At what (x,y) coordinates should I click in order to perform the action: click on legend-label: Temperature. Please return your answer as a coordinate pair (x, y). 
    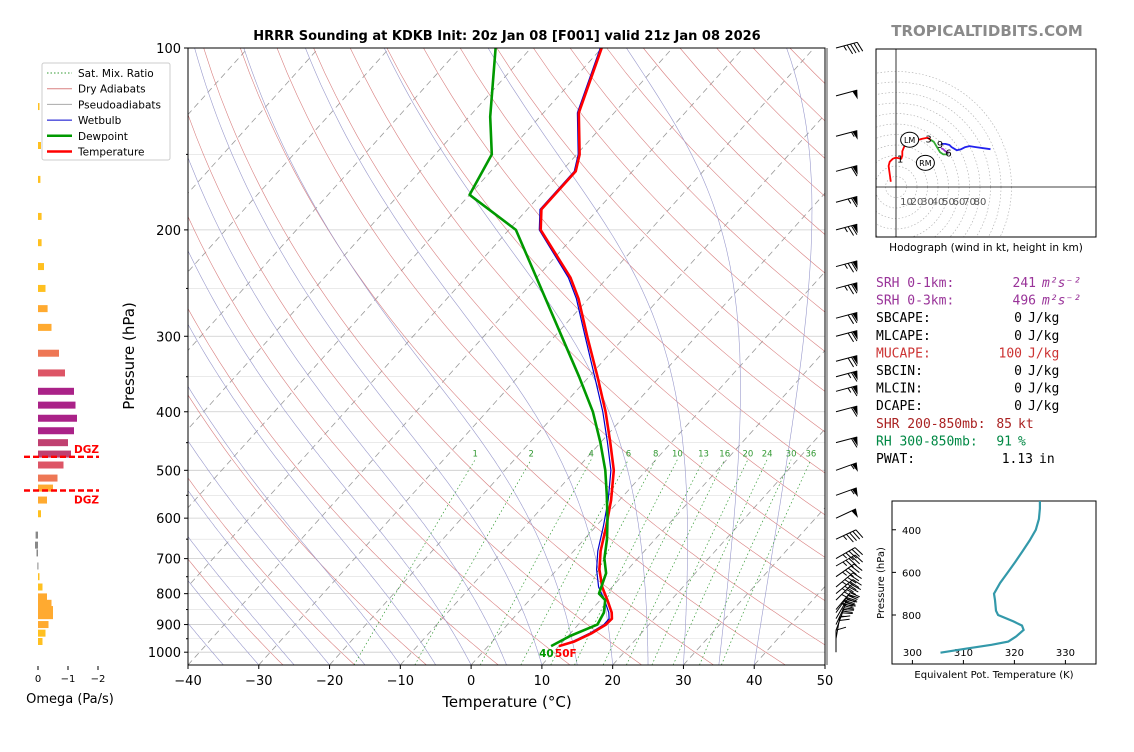
    Looking at the image, I should click on (111, 153).